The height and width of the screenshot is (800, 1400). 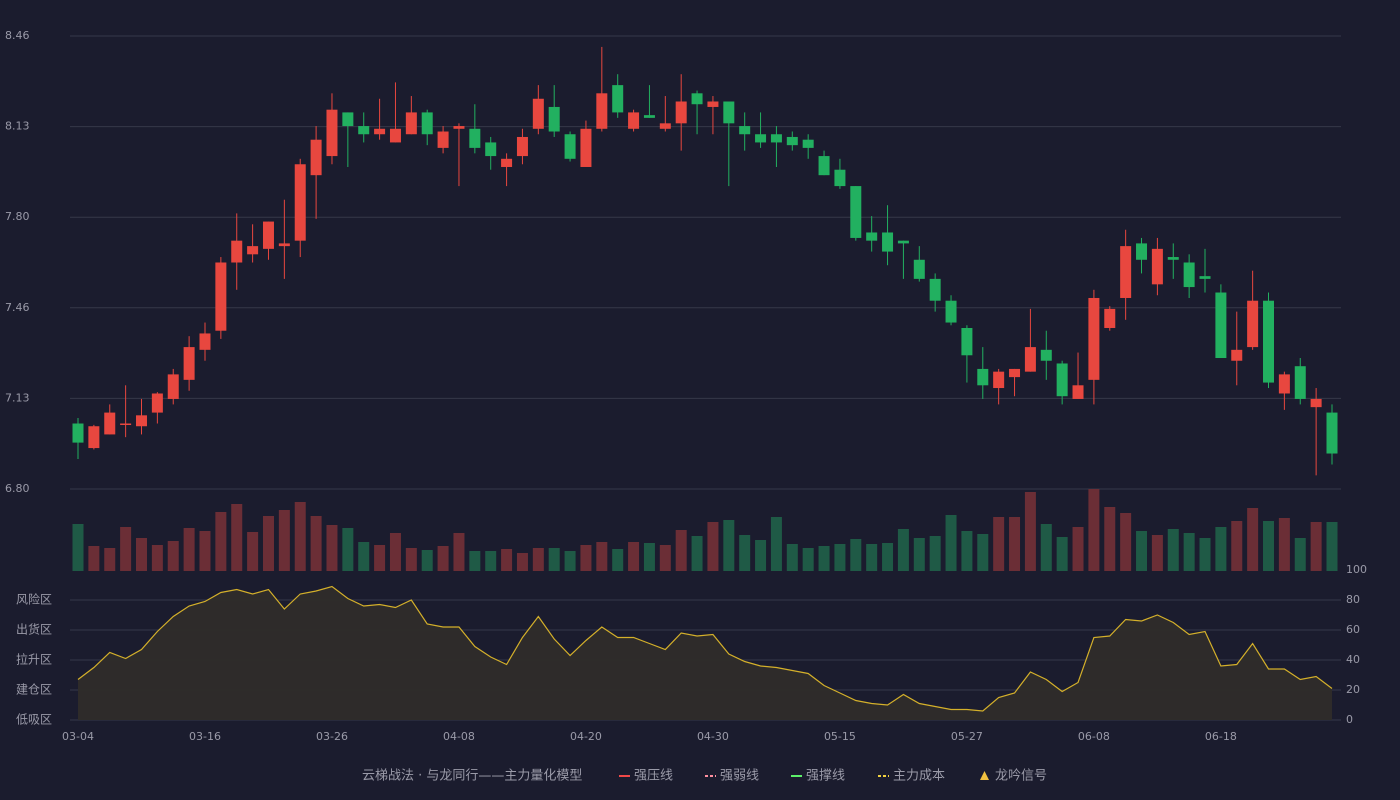 I want to click on x-tick-label: 03-16, so click(x=205, y=736).